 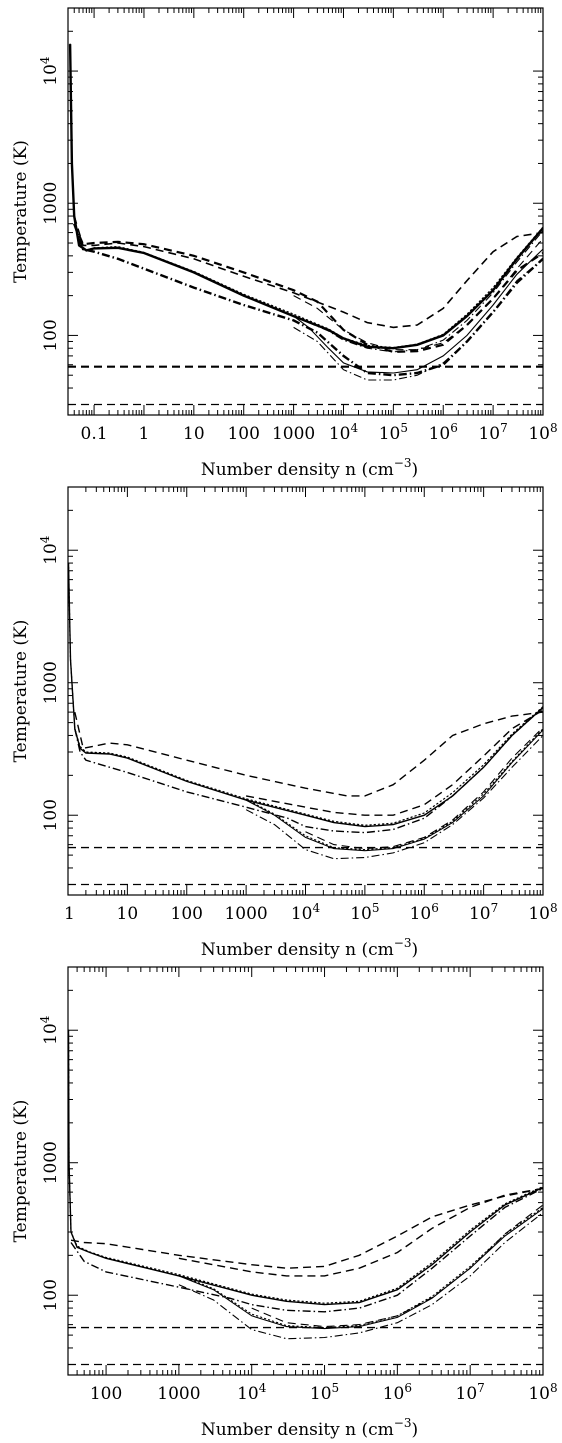 I want to click on x-tick-label-base: 0.1, so click(x=94, y=434).